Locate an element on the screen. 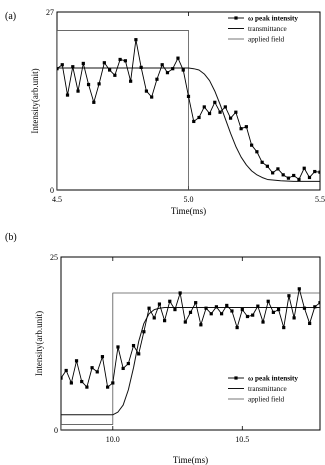 This screenshot has width=325, height=465. legend-label-transmittance: transmittance is located at coordinates (267, 389).